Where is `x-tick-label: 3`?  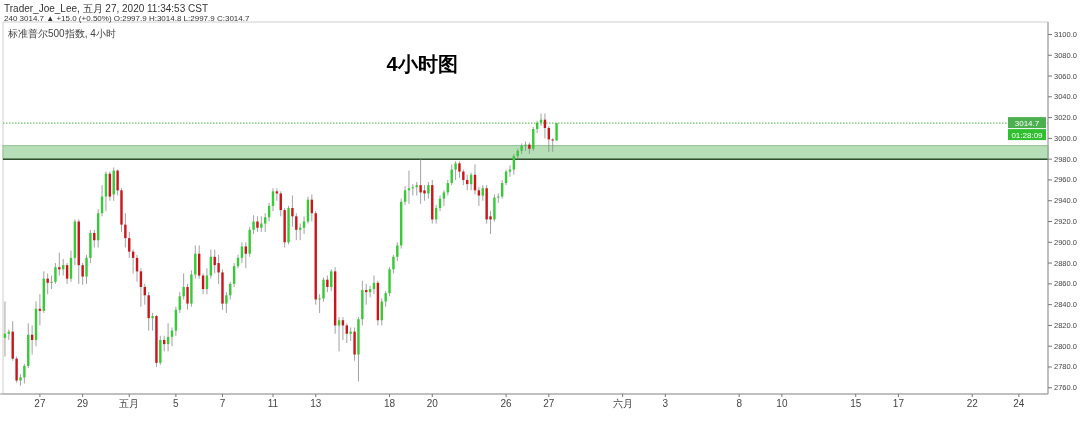
x-tick-label: 3 is located at coordinates (665, 403).